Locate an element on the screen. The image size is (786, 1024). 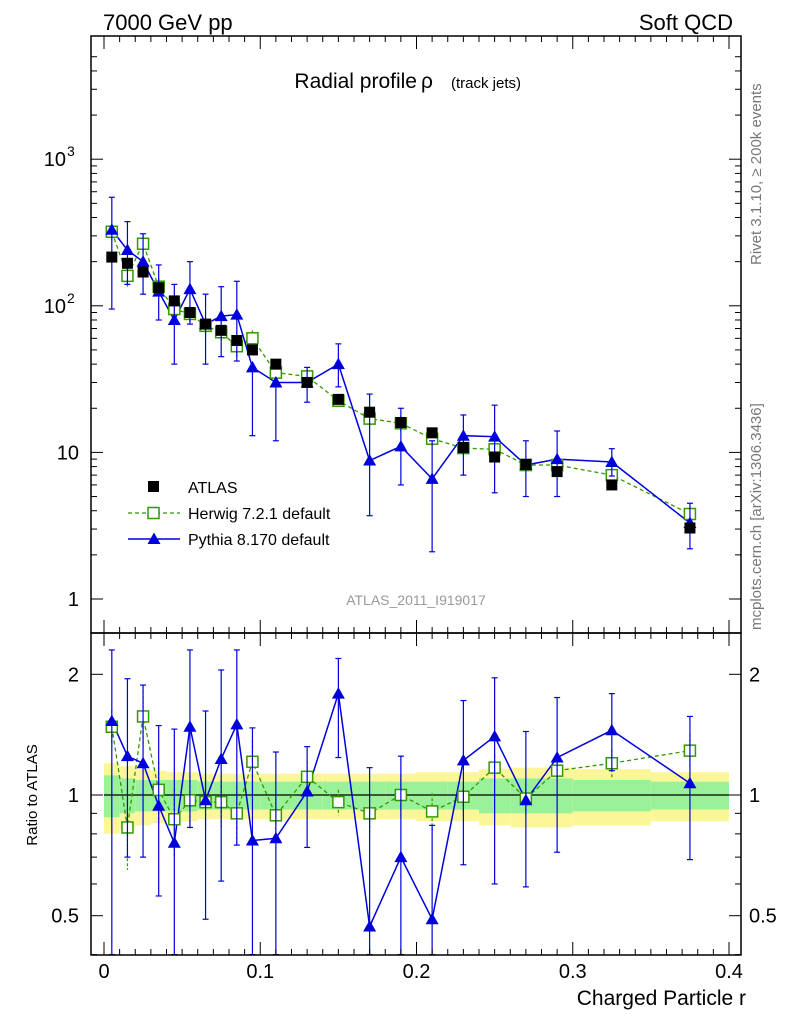
legend-pythia-marker is located at coordinates (154, 538).